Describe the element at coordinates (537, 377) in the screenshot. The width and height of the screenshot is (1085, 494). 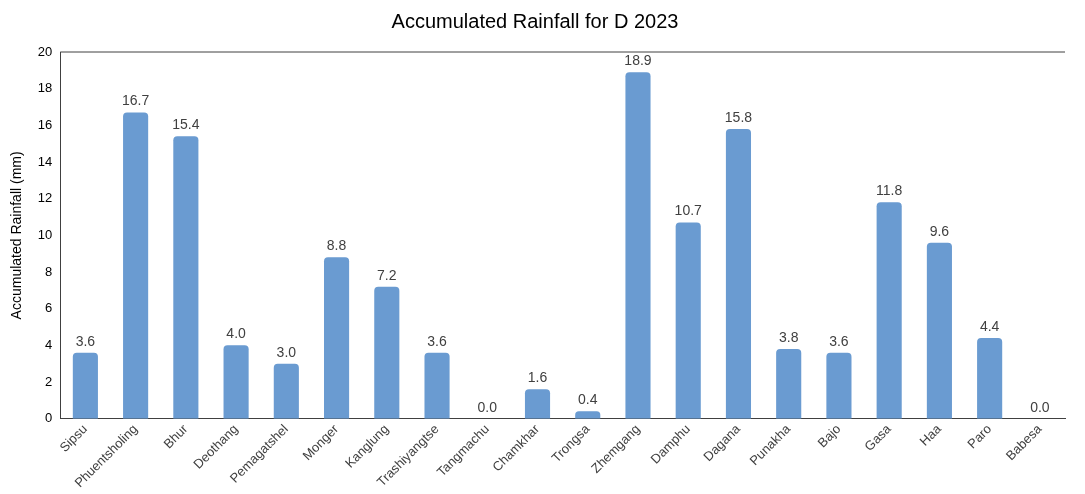
I see `data-label: 1.6` at that location.